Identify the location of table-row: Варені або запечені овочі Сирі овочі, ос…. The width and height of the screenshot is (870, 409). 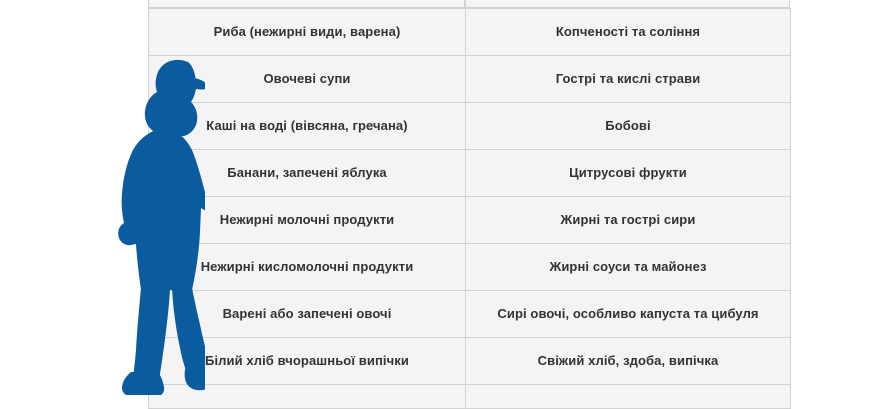
(469, 314).